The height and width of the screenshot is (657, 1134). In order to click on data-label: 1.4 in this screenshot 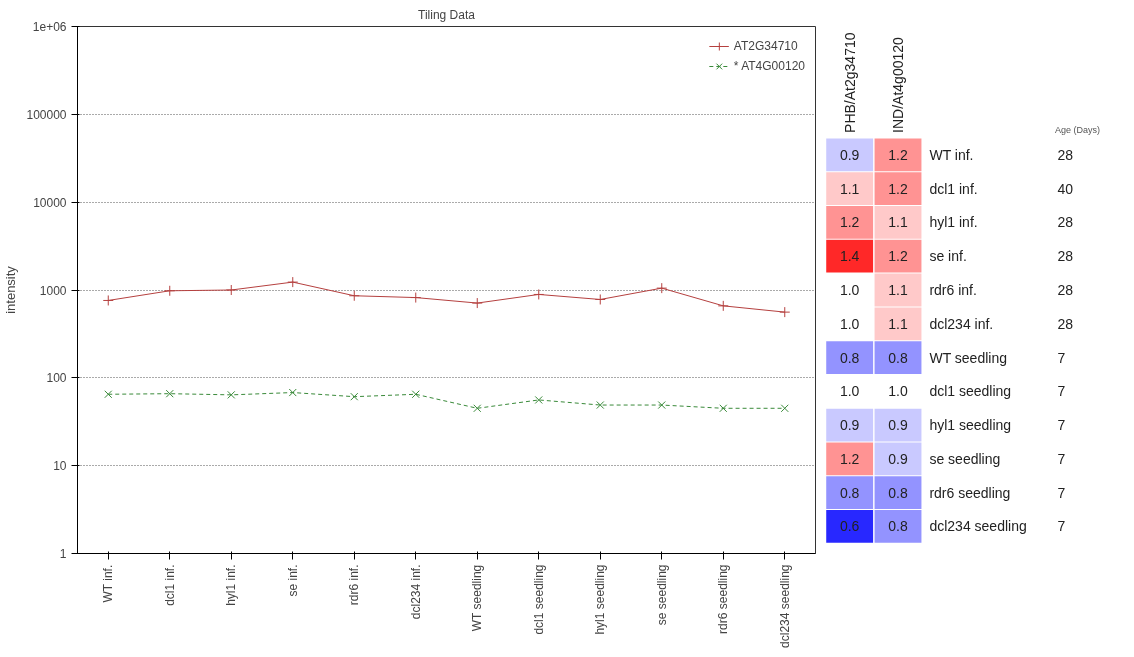, I will do `click(849, 256)`.